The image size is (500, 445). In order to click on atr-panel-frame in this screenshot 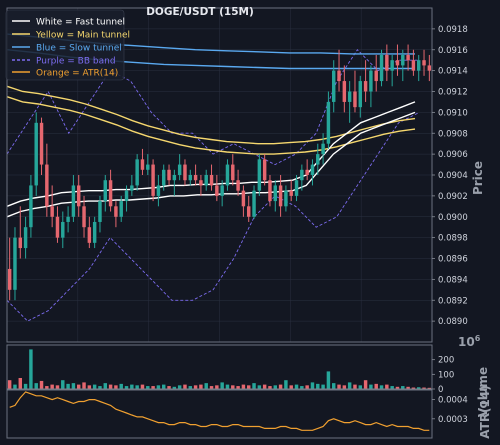, I will do `click(219, 414)`.